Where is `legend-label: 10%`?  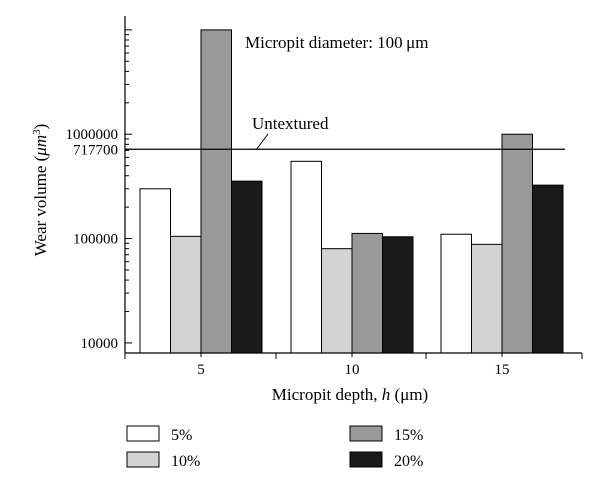 legend-label: 10% is located at coordinates (185, 461).